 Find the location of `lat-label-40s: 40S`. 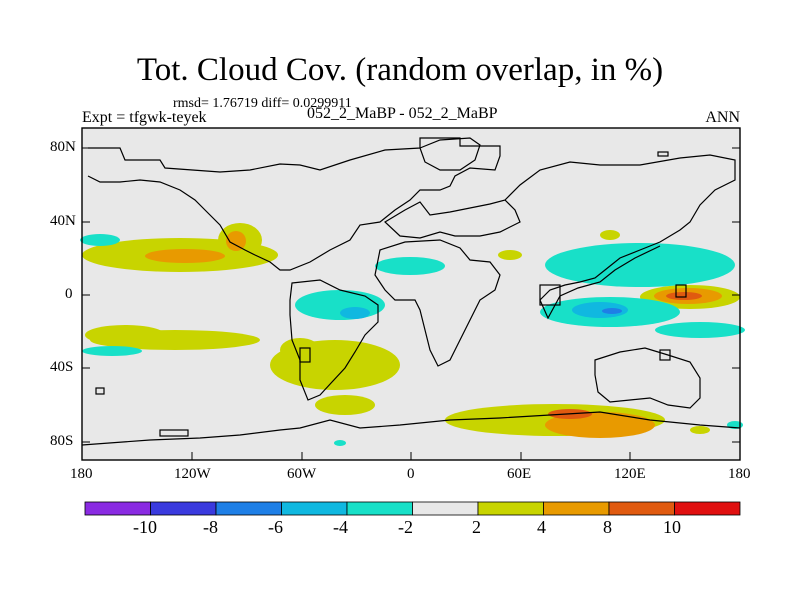

lat-label-40s: 40S is located at coordinates (62, 367).